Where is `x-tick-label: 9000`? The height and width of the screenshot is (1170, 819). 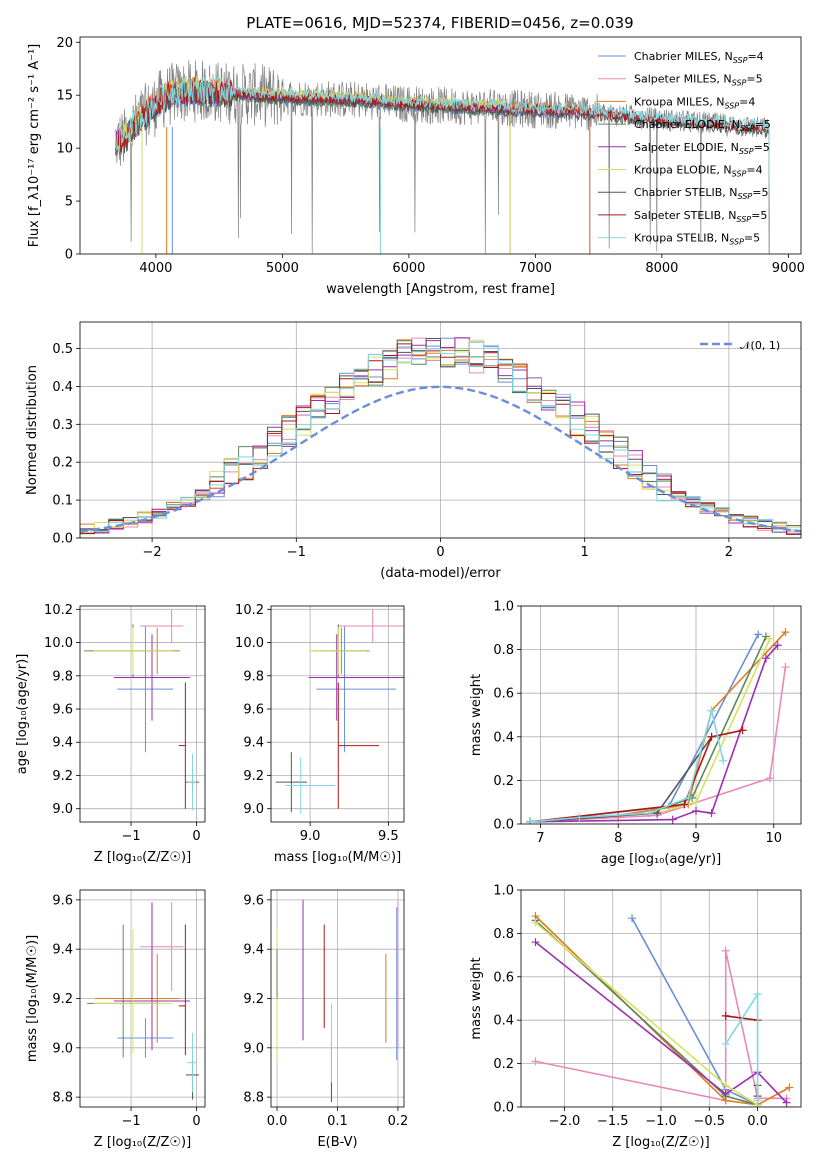 x-tick-label: 9000 is located at coordinates (788, 268).